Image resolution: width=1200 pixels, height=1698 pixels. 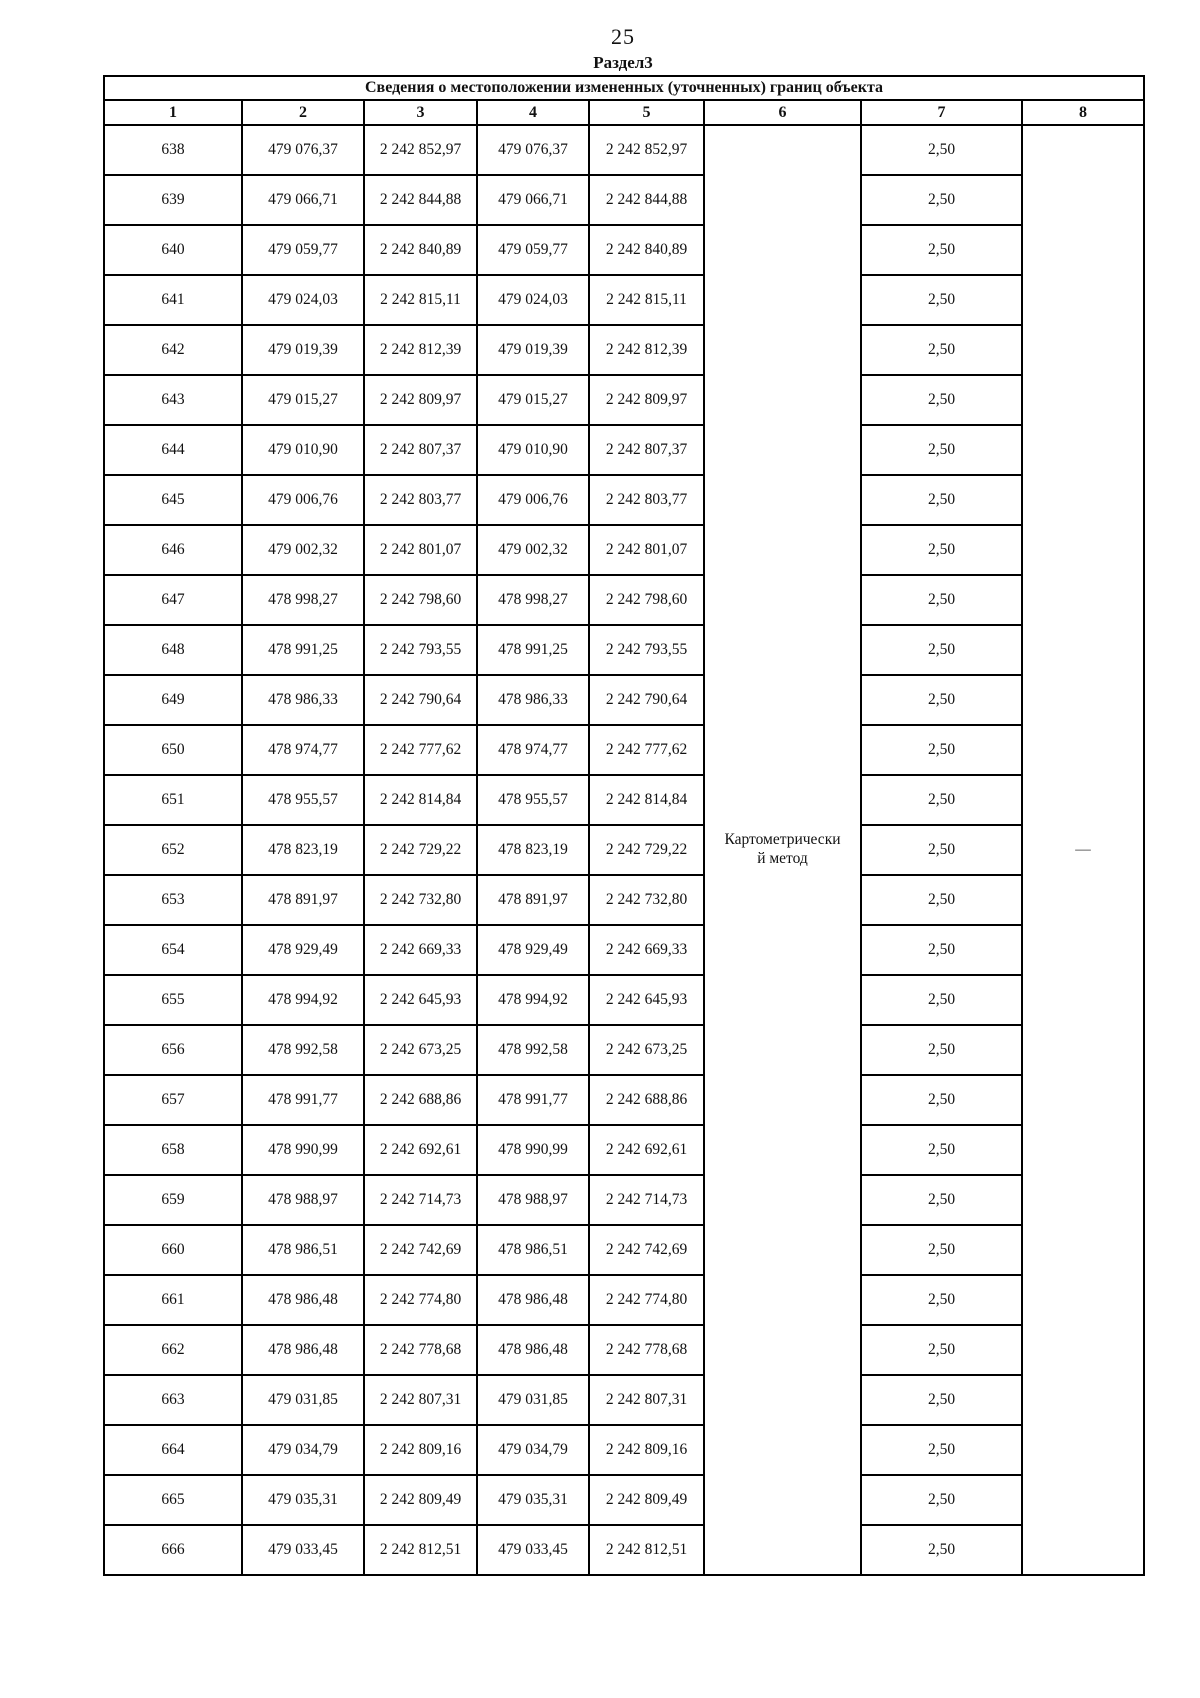 I want to click on y-existing-cell: 2 242 688,86, so click(x=420, y=1100).